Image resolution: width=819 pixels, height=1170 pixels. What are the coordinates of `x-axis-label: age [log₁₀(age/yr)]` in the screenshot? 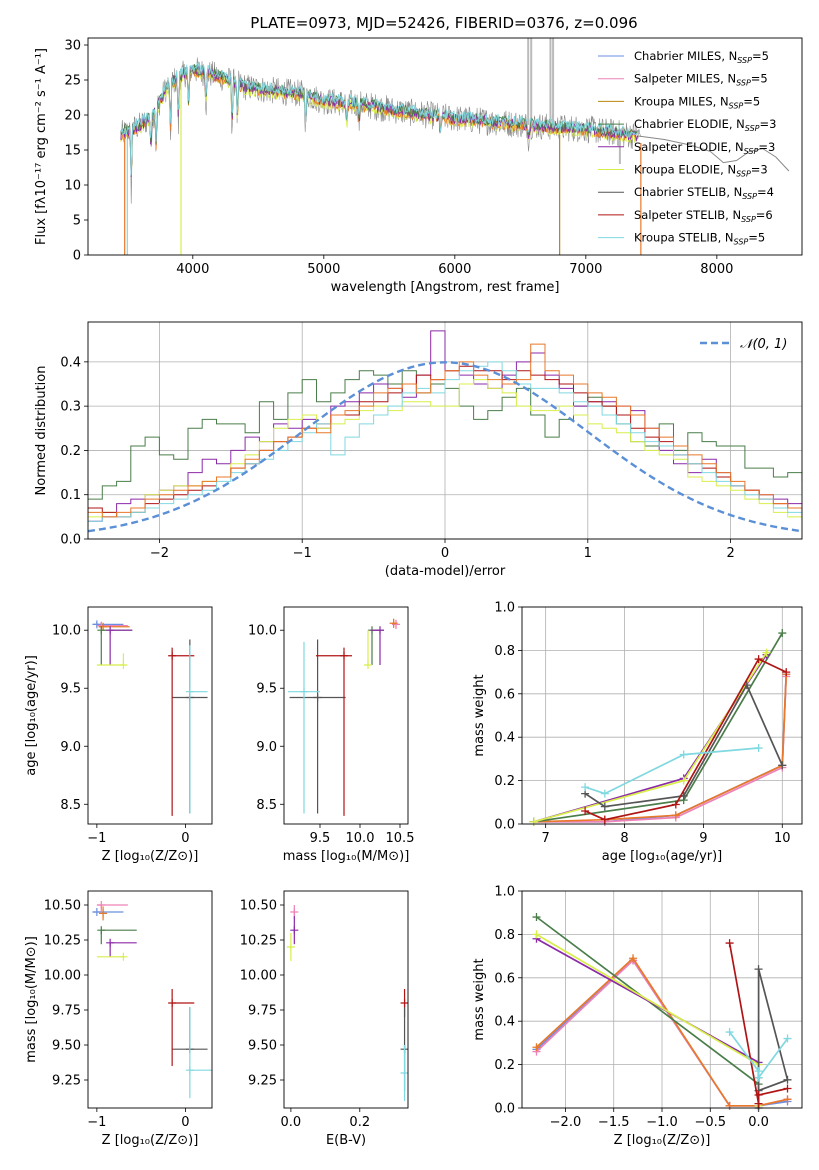 It's located at (662, 856).